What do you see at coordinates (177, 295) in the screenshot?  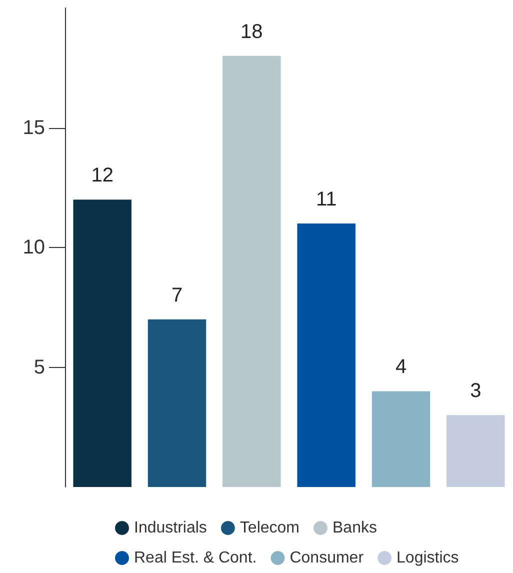 I see `data-label: 7` at bounding box center [177, 295].